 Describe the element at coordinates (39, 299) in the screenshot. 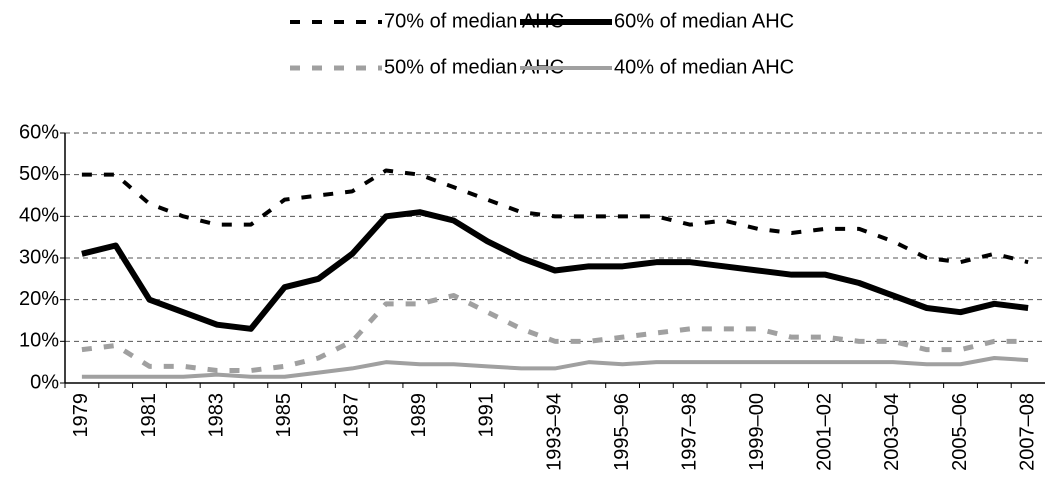

I see `y-tick-label: 20%` at that location.